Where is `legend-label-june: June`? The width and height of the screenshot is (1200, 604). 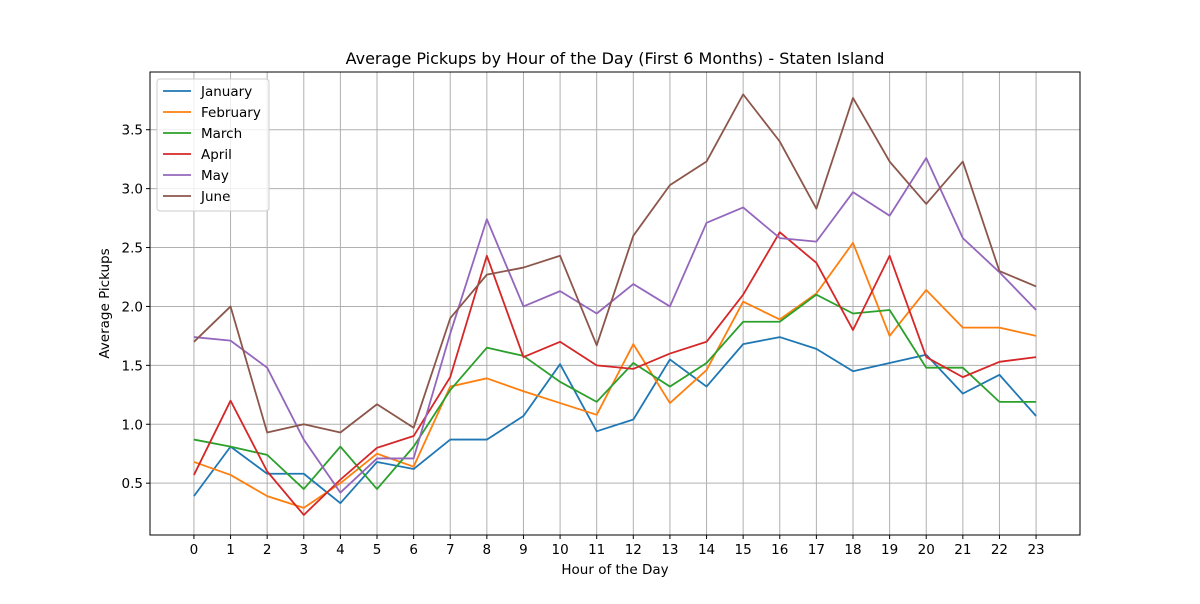
legend-label-june: June is located at coordinates (215, 197).